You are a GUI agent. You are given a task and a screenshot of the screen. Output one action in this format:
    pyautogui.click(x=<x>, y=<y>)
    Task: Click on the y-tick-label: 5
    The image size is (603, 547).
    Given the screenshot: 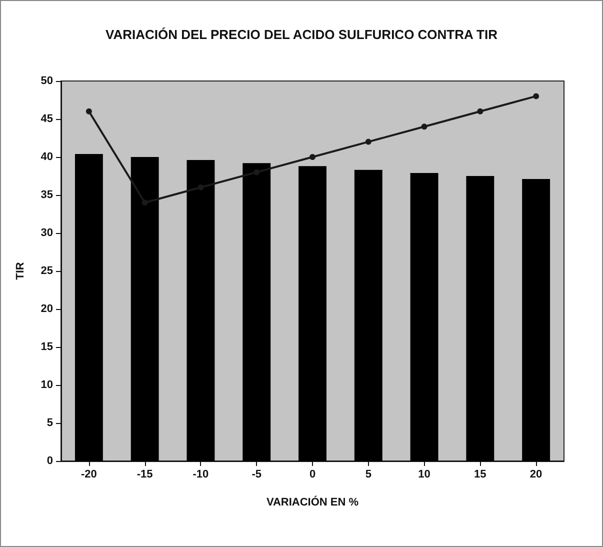 What is the action you would take?
    pyautogui.click(x=49, y=423)
    